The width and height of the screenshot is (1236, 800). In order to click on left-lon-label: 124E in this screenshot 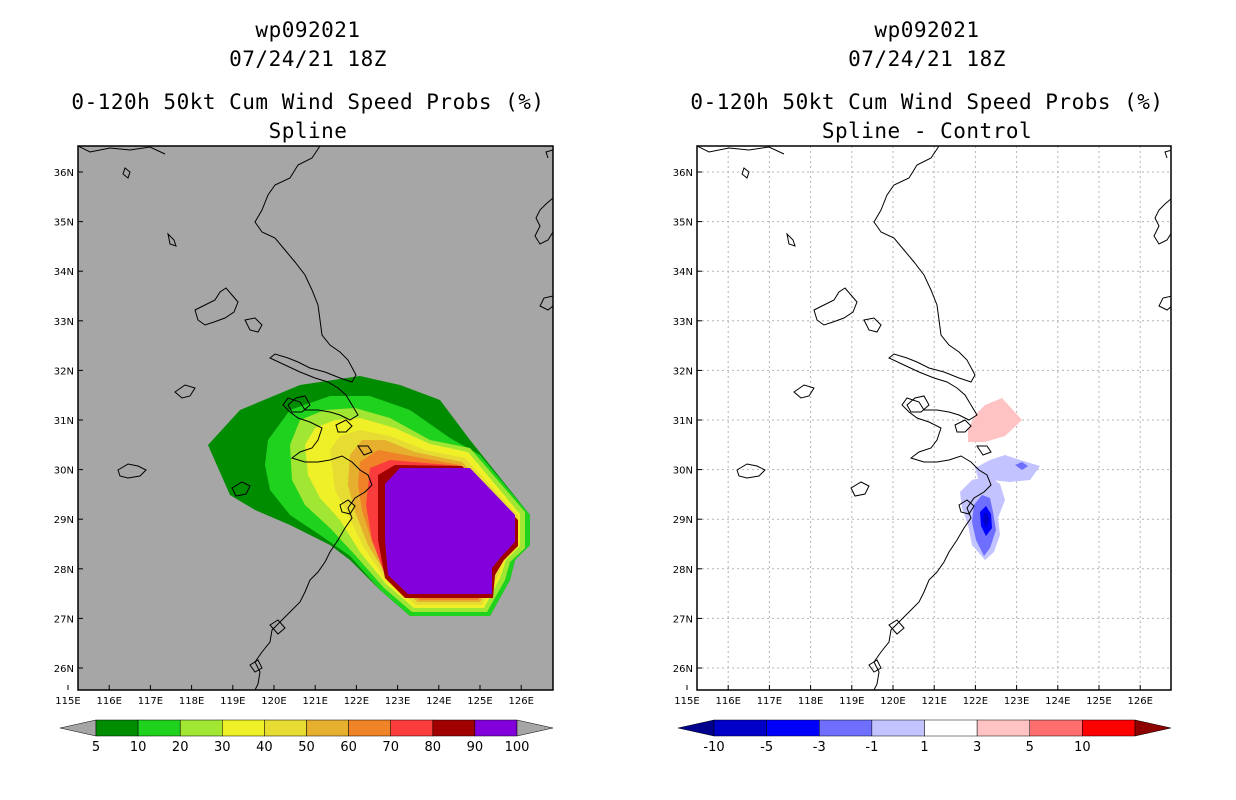, I will do `click(438, 701)`.